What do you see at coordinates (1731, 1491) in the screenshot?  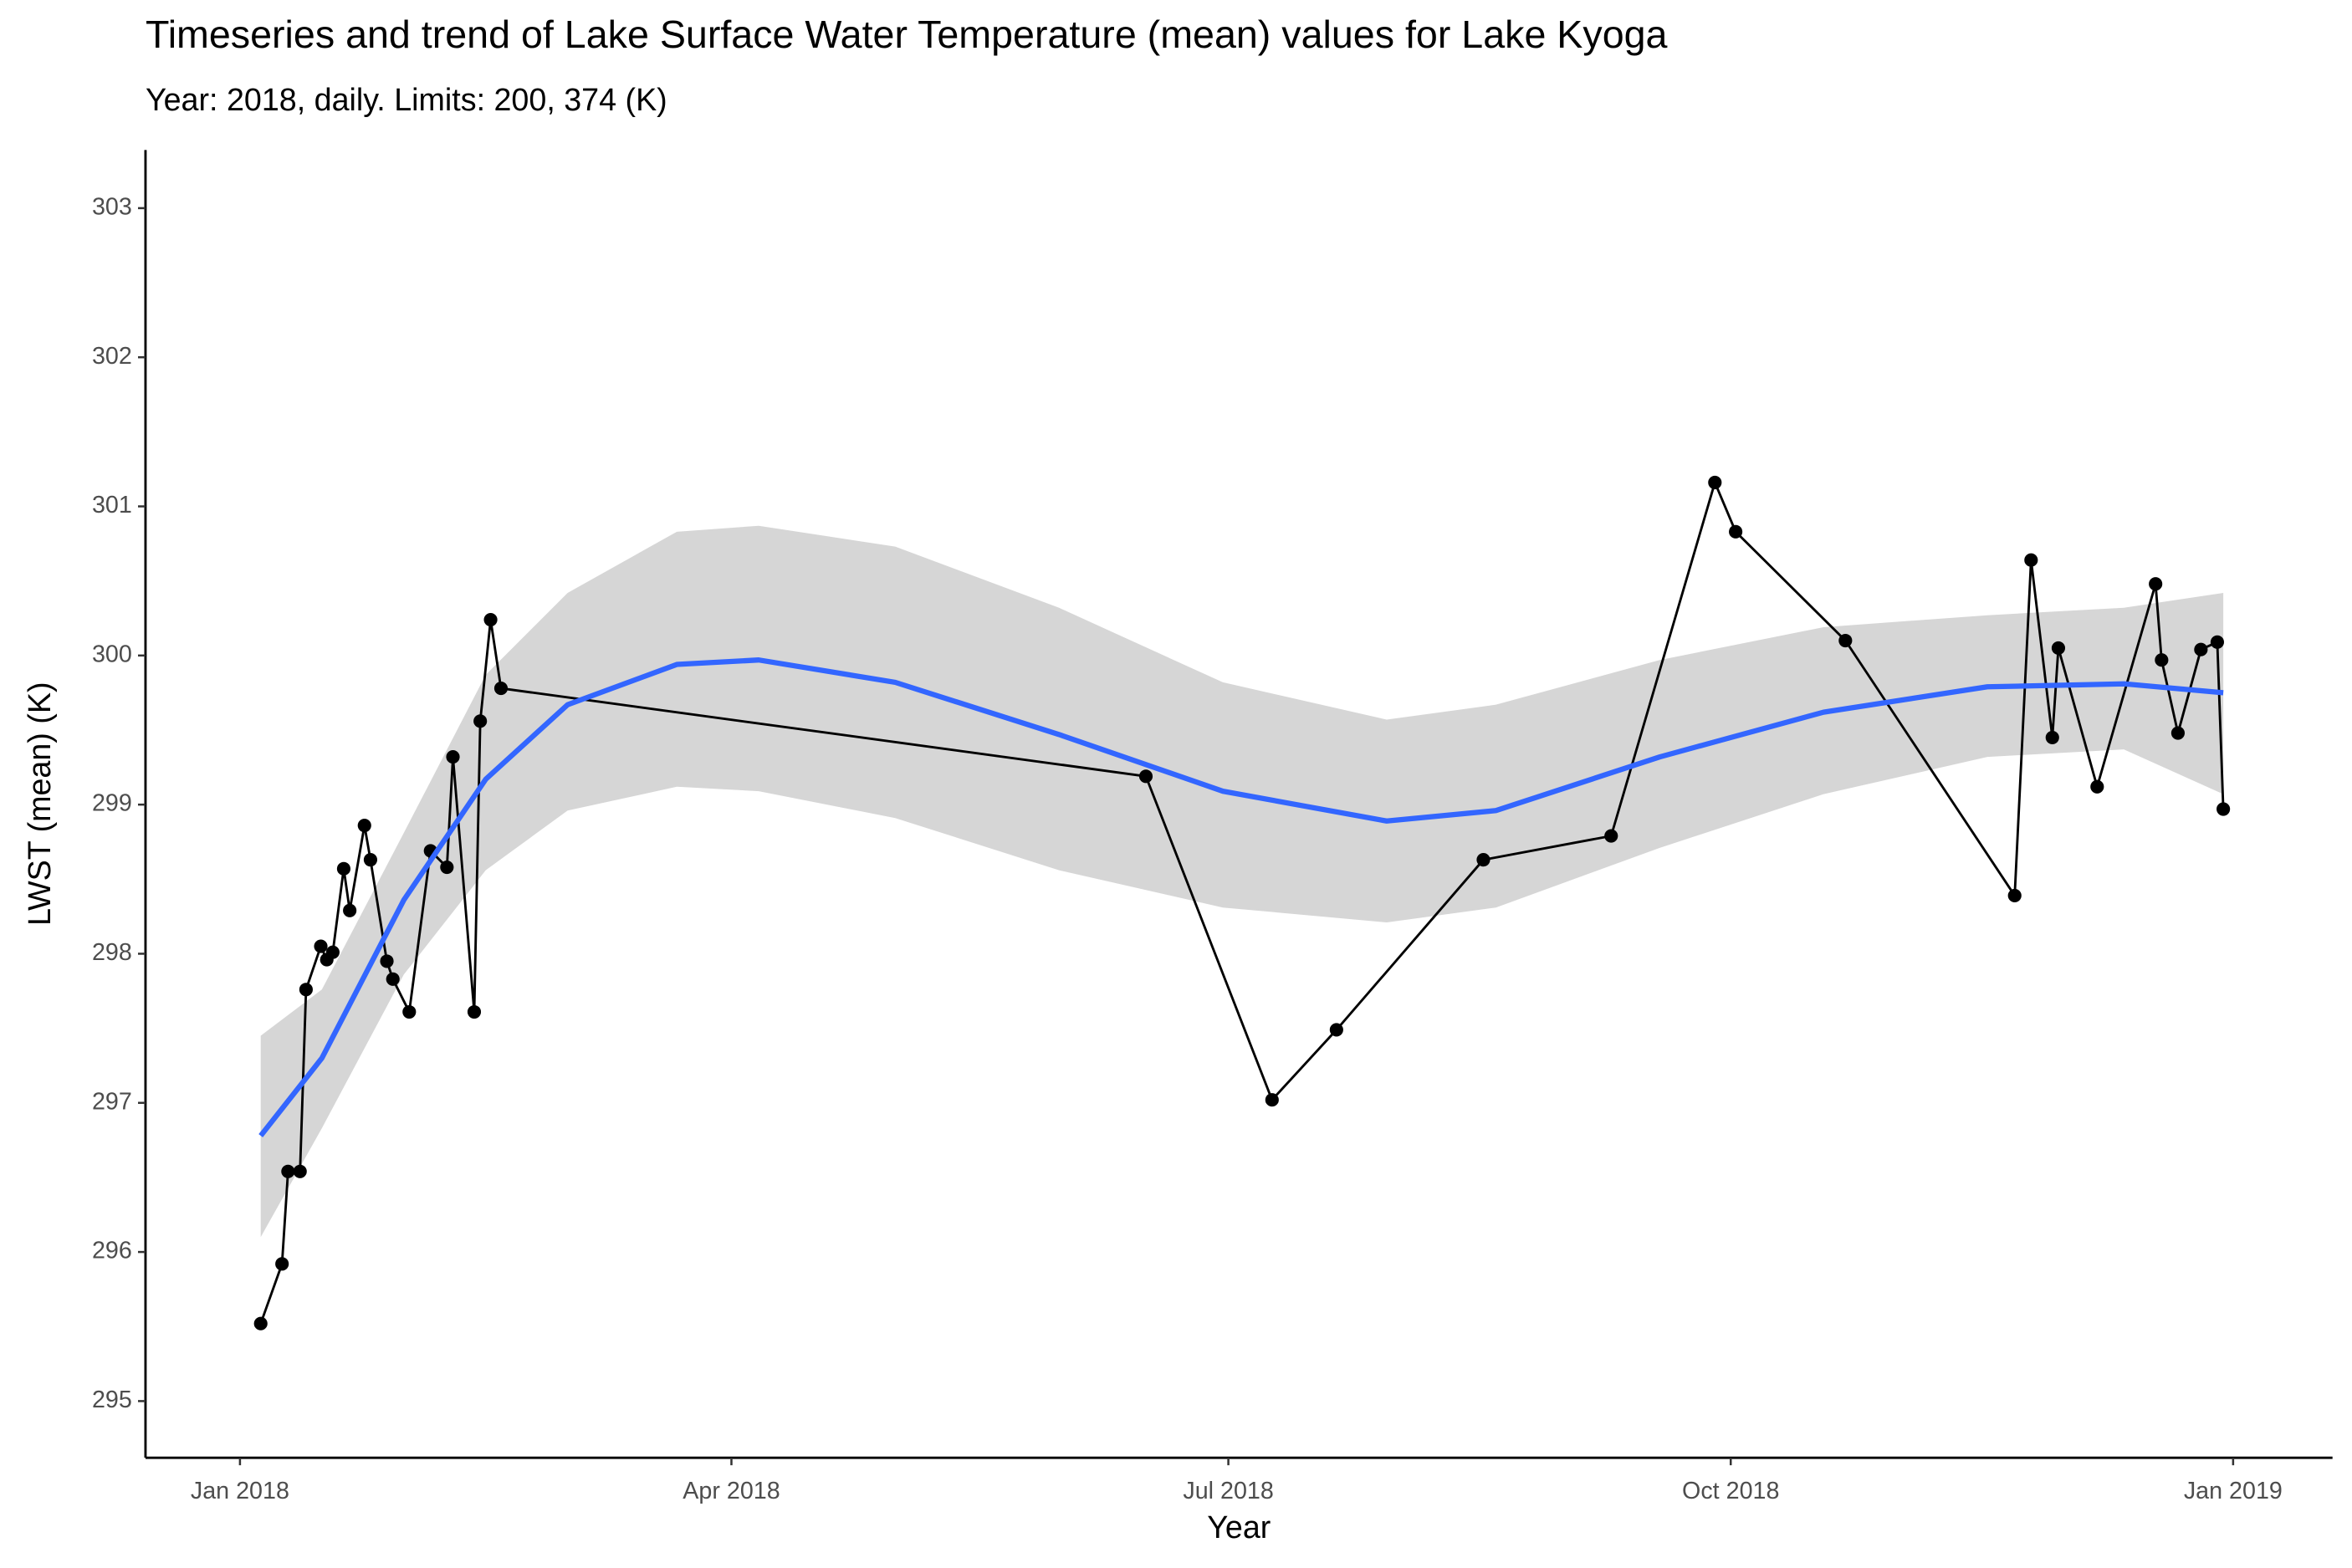 I see `x-tick-label: Oct 2018` at bounding box center [1731, 1491].